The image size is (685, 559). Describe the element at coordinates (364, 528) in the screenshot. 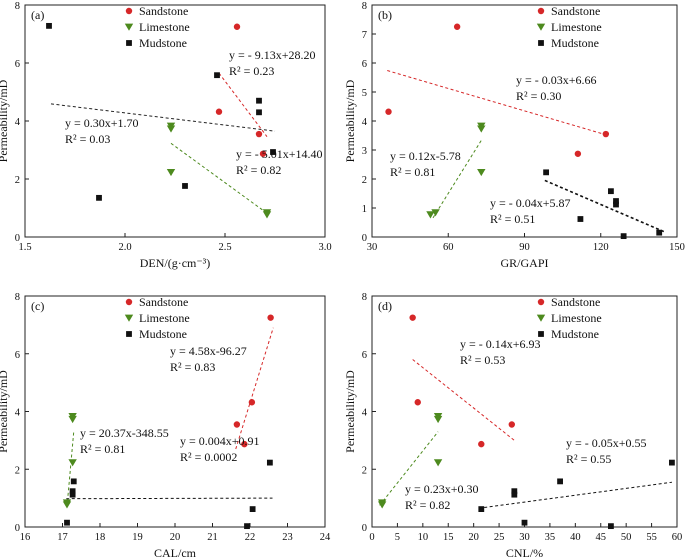

I see `panel-d-y-tick-label: 0` at that location.